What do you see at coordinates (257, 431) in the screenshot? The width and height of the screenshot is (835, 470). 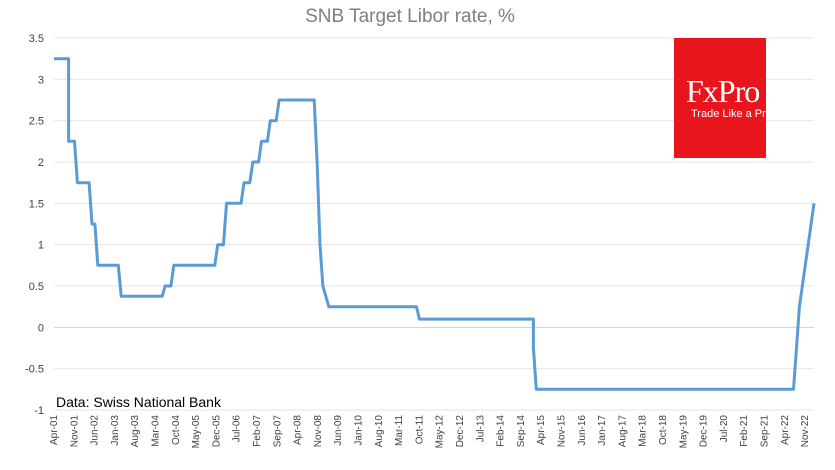 I see `x-tick-label: Feb-07` at bounding box center [257, 431].